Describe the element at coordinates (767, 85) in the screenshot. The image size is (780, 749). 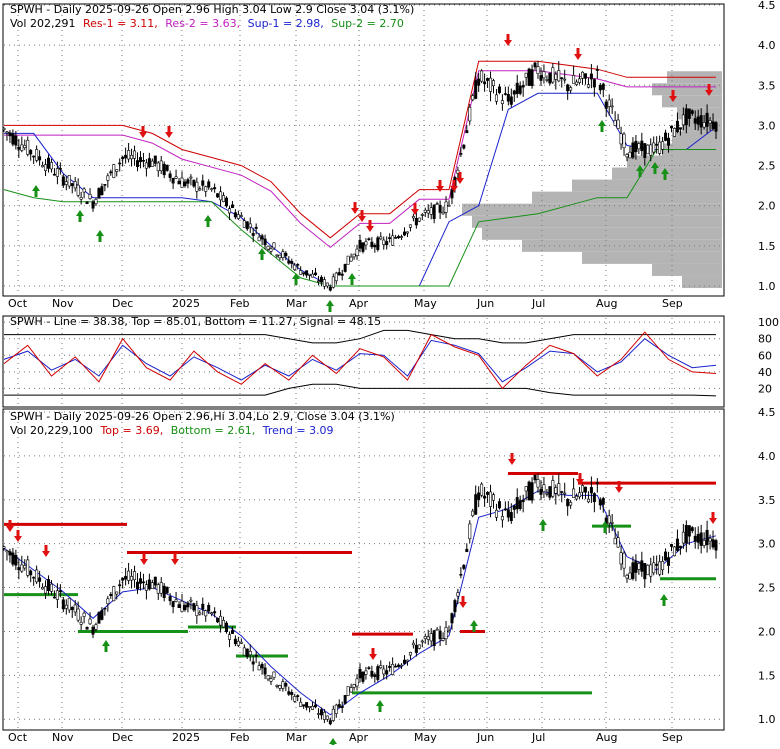
I see `y-tick-label-2: 3.5` at that location.